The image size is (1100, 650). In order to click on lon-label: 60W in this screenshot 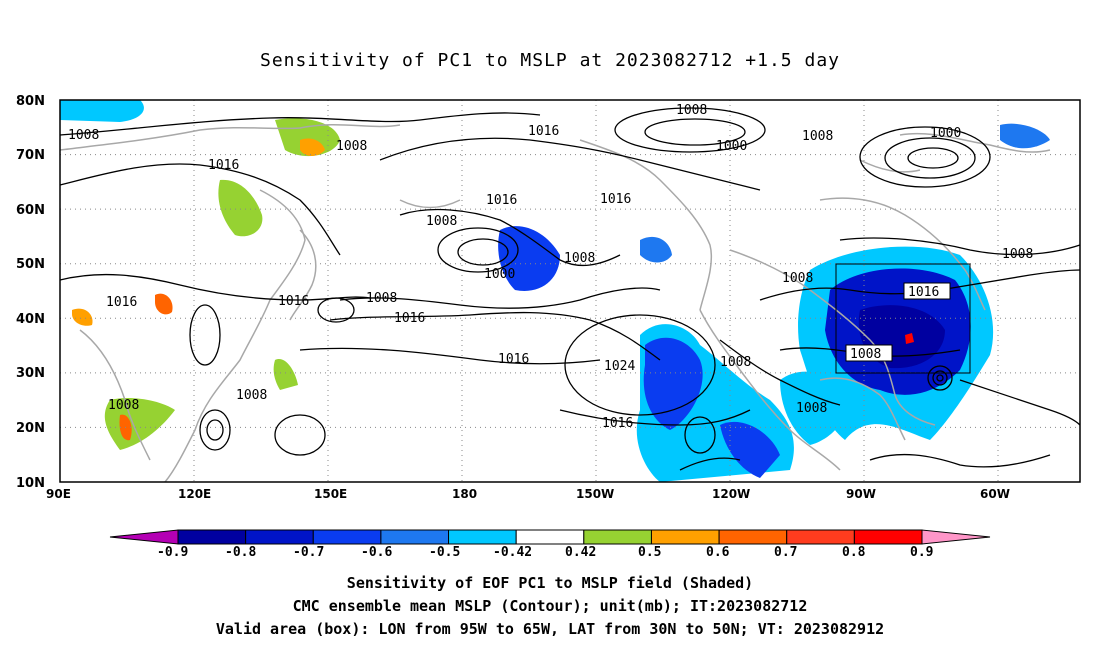, I will do `click(995, 494)`.